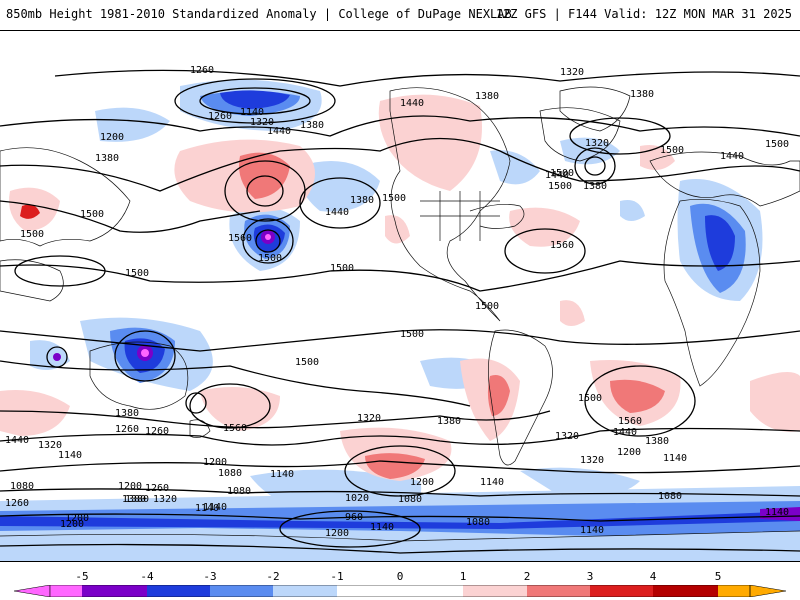 The width and height of the screenshot is (800, 600). Describe the element at coordinates (354, 517) in the screenshot. I see `contour-label: 960` at that location.